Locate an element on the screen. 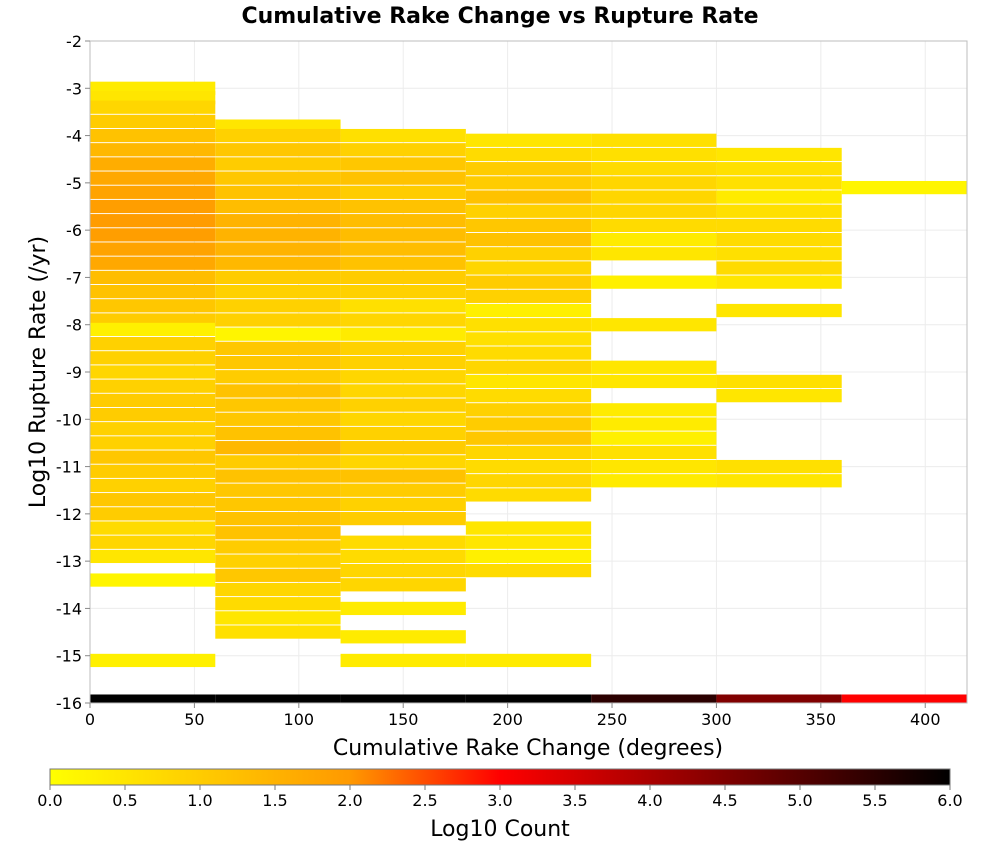 The width and height of the screenshot is (1000, 850). y-tick-label: -10 is located at coordinates (69, 419).